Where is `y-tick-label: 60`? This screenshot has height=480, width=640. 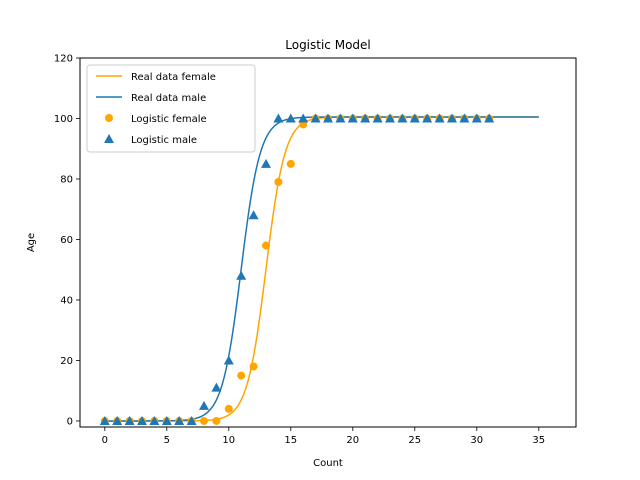 y-tick-label: 60 is located at coordinates (66, 240).